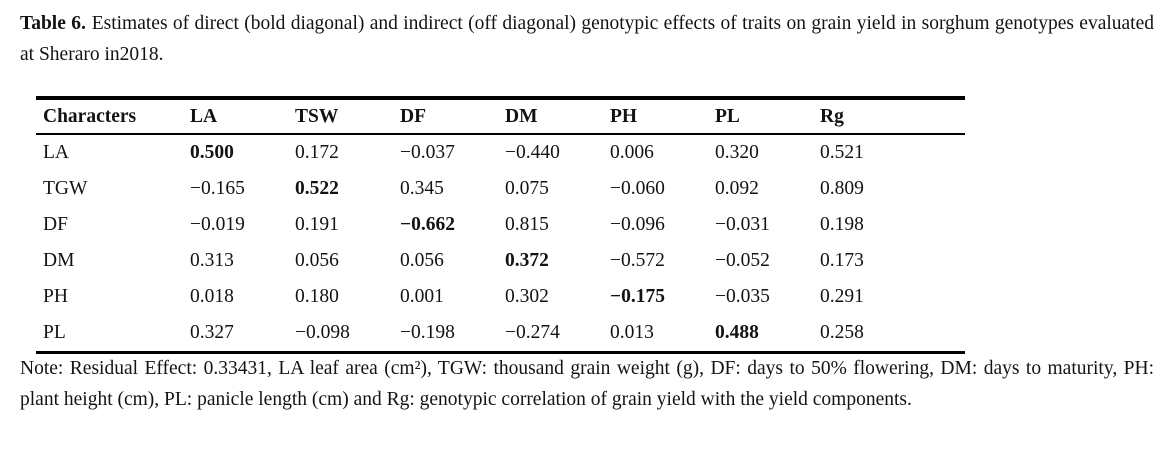 The width and height of the screenshot is (1172, 472). Describe the element at coordinates (55, 224) in the screenshot. I see `row-label: DF` at that location.